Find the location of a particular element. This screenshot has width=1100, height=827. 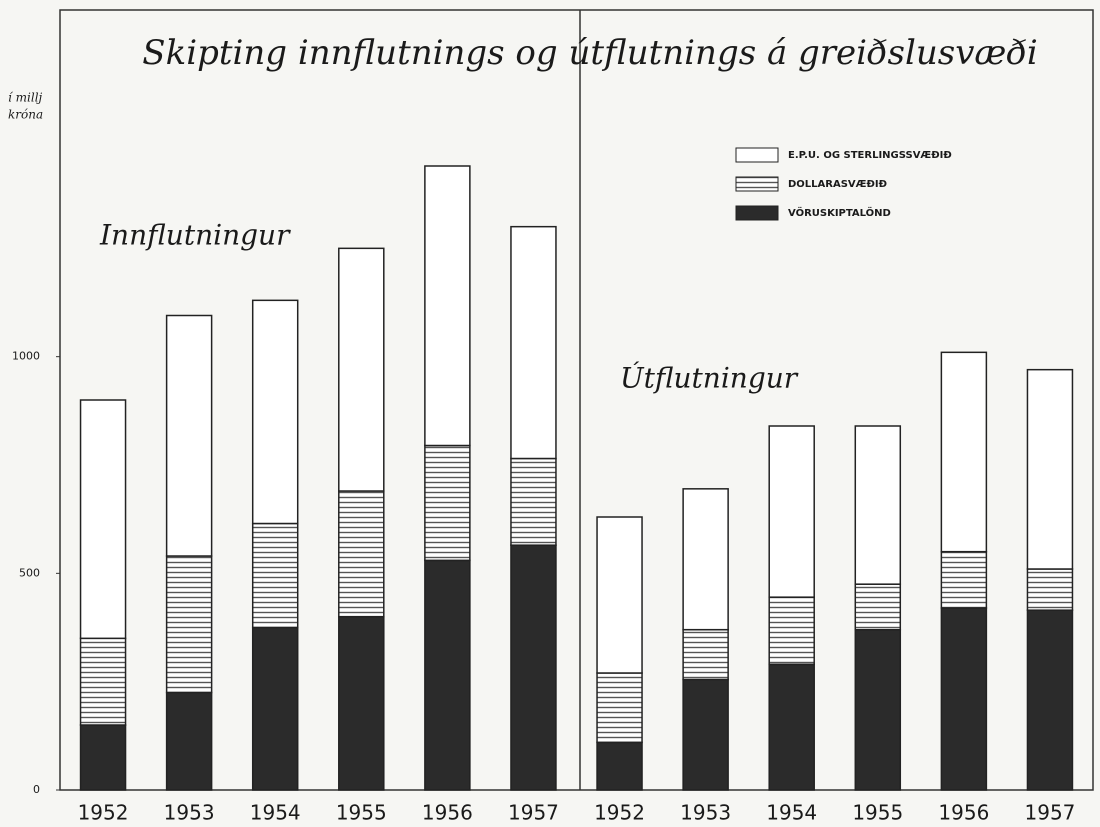

y-axis-label: í millj is located at coordinates (25, 98).